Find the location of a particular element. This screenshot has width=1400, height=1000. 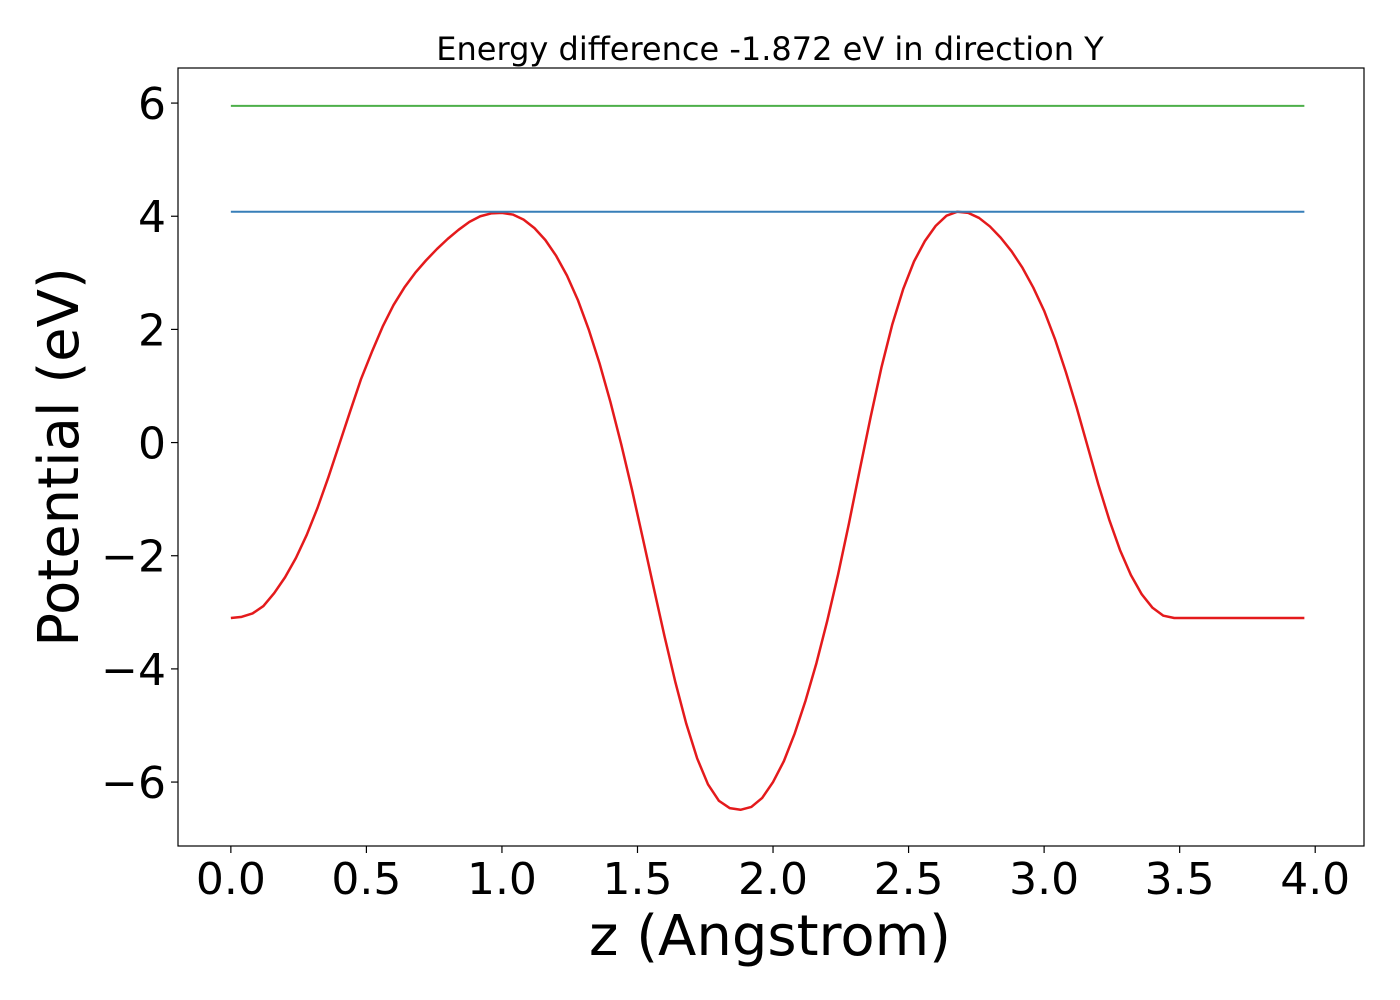

y-tick-label: 4 is located at coordinates (152, 217).